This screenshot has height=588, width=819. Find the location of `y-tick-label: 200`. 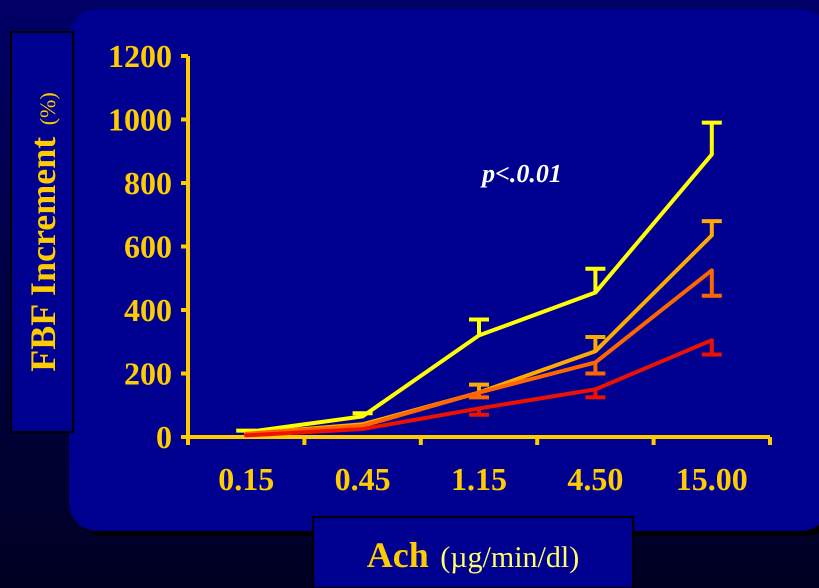

y-tick-label: 200 is located at coordinates (148, 374).